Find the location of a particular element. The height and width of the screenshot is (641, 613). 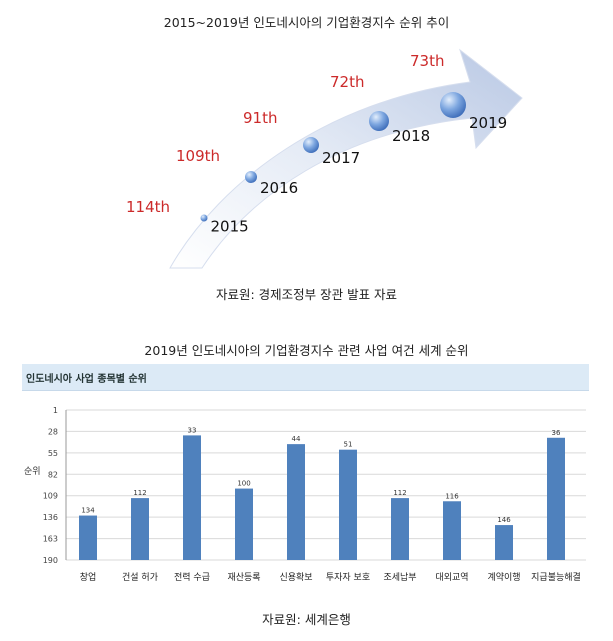

x-category-label: 창업 is located at coordinates (88, 577).